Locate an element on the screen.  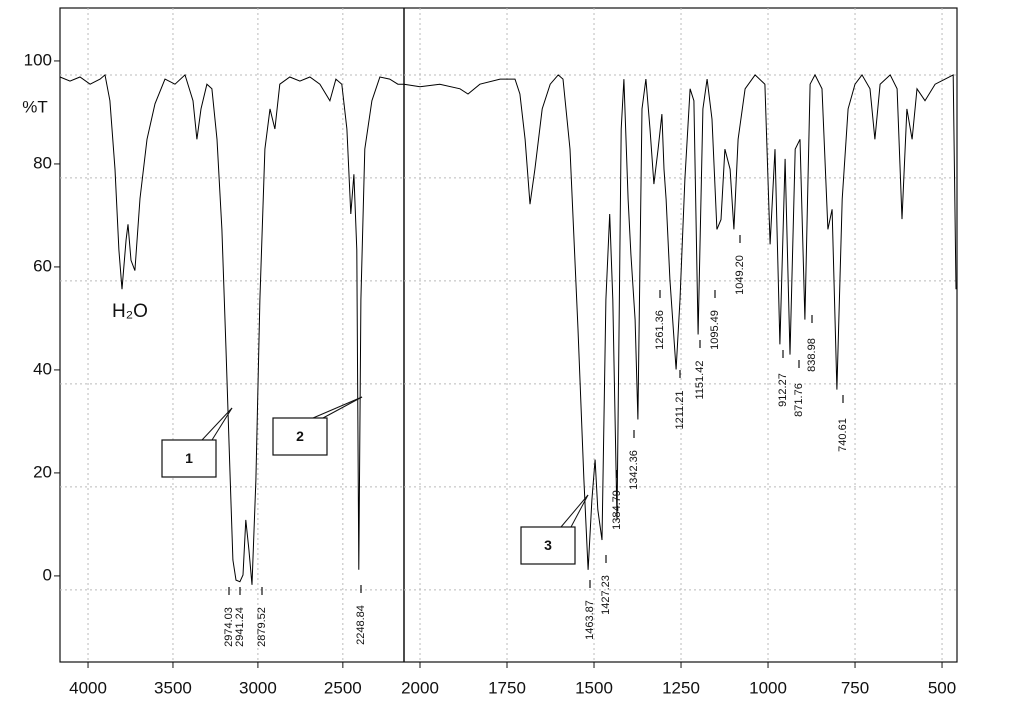
x-tick-label: 1250 is located at coordinates (681, 687).